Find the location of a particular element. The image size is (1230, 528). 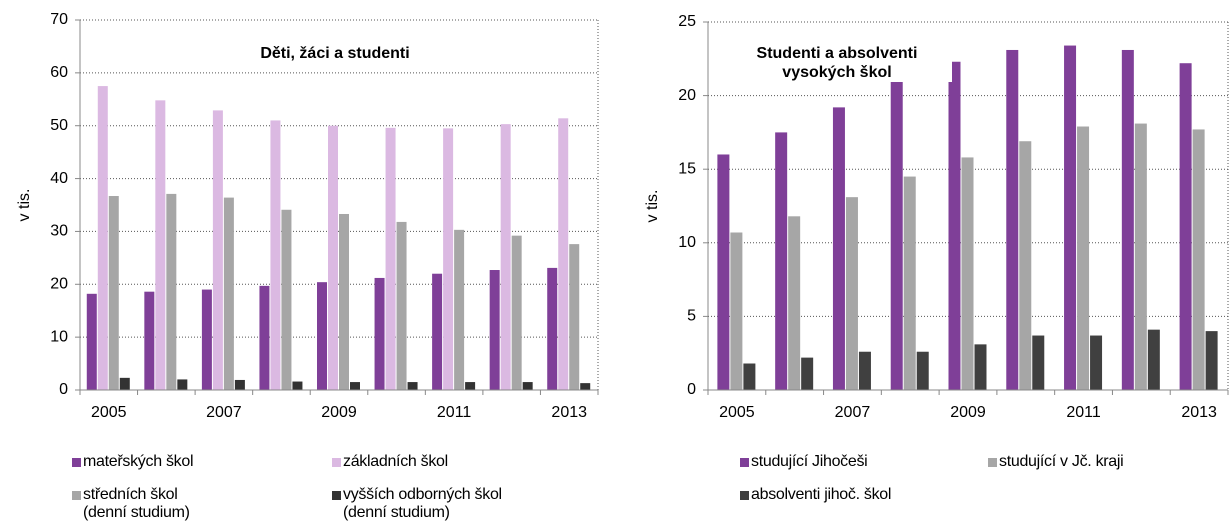

legend-label: středních škol (denní studium) is located at coordinates (136, 503).